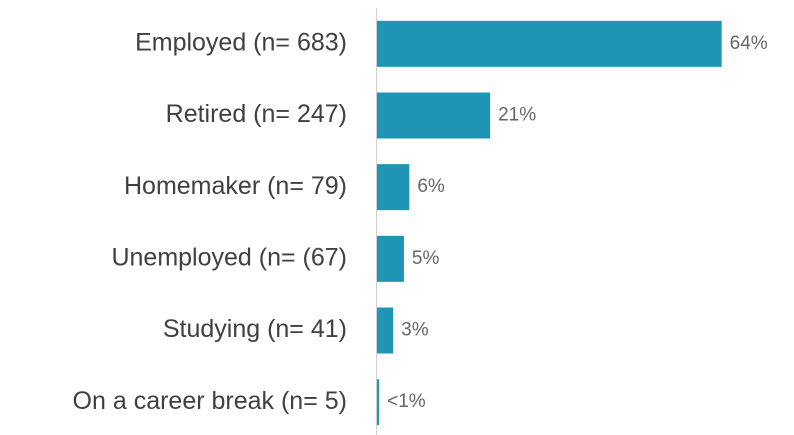  I want to click on category-label: Unemployed (n= (67), so click(229, 257).